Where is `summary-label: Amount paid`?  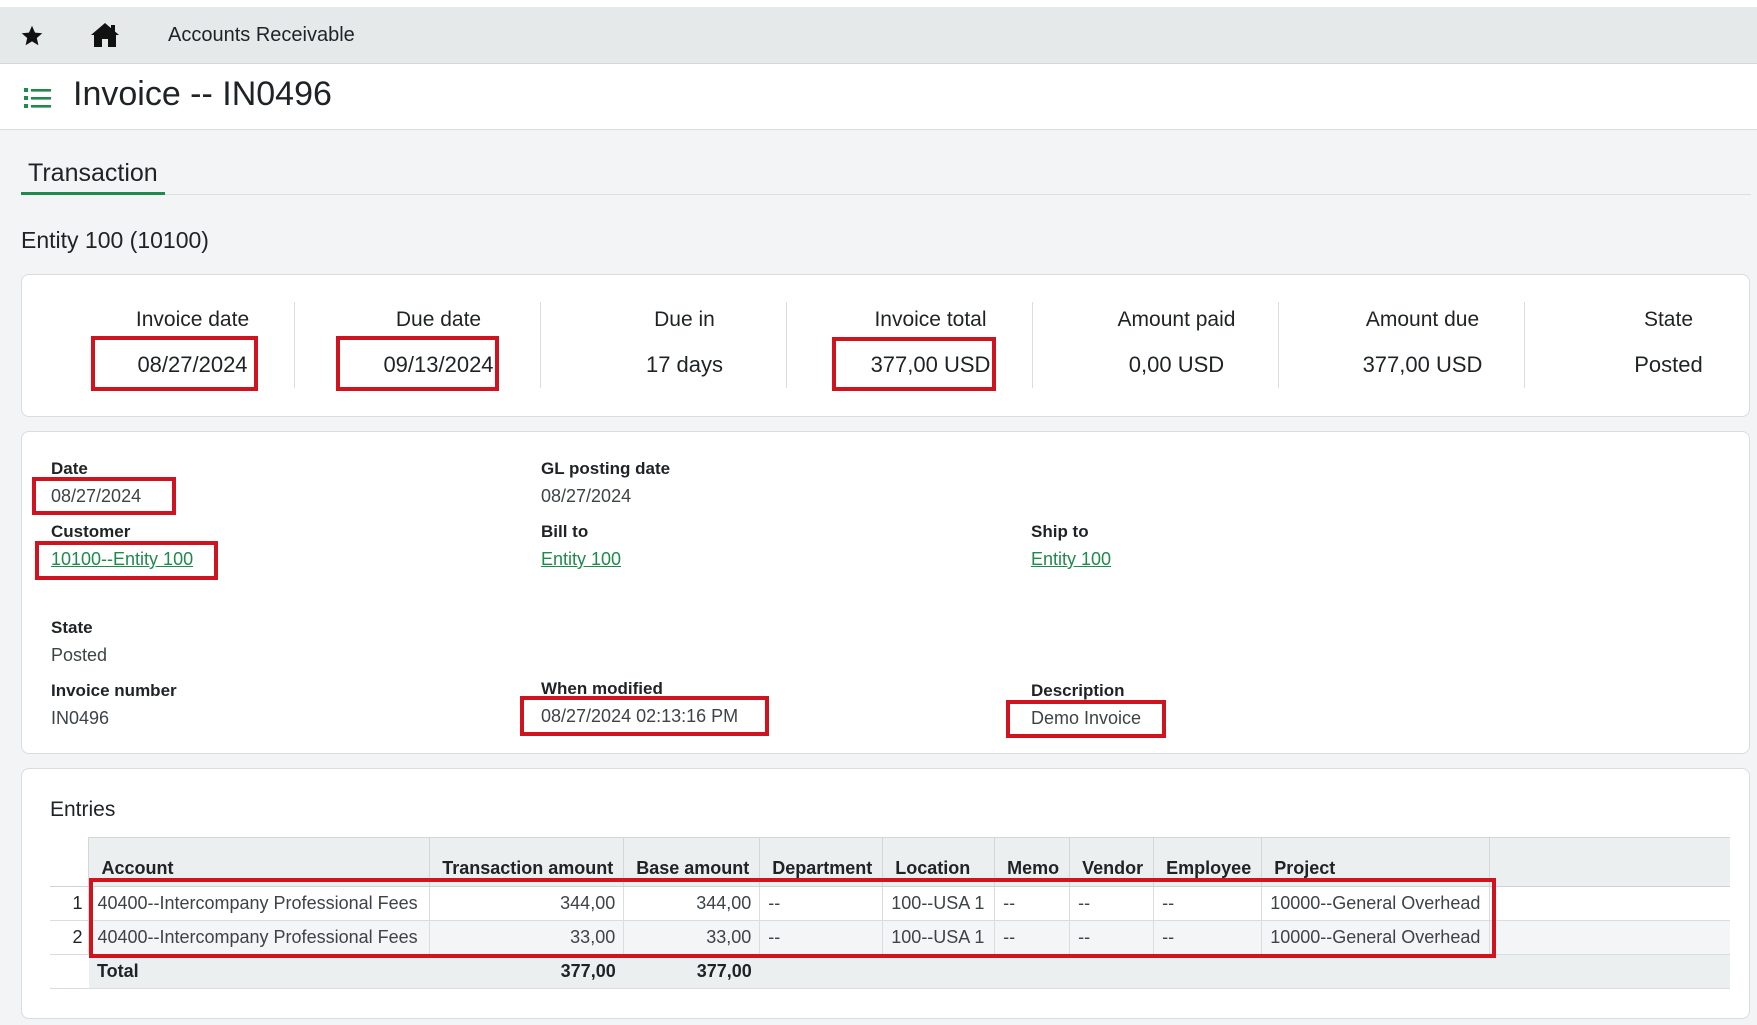 summary-label: Amount paid is located at coordinates (1176, 319).